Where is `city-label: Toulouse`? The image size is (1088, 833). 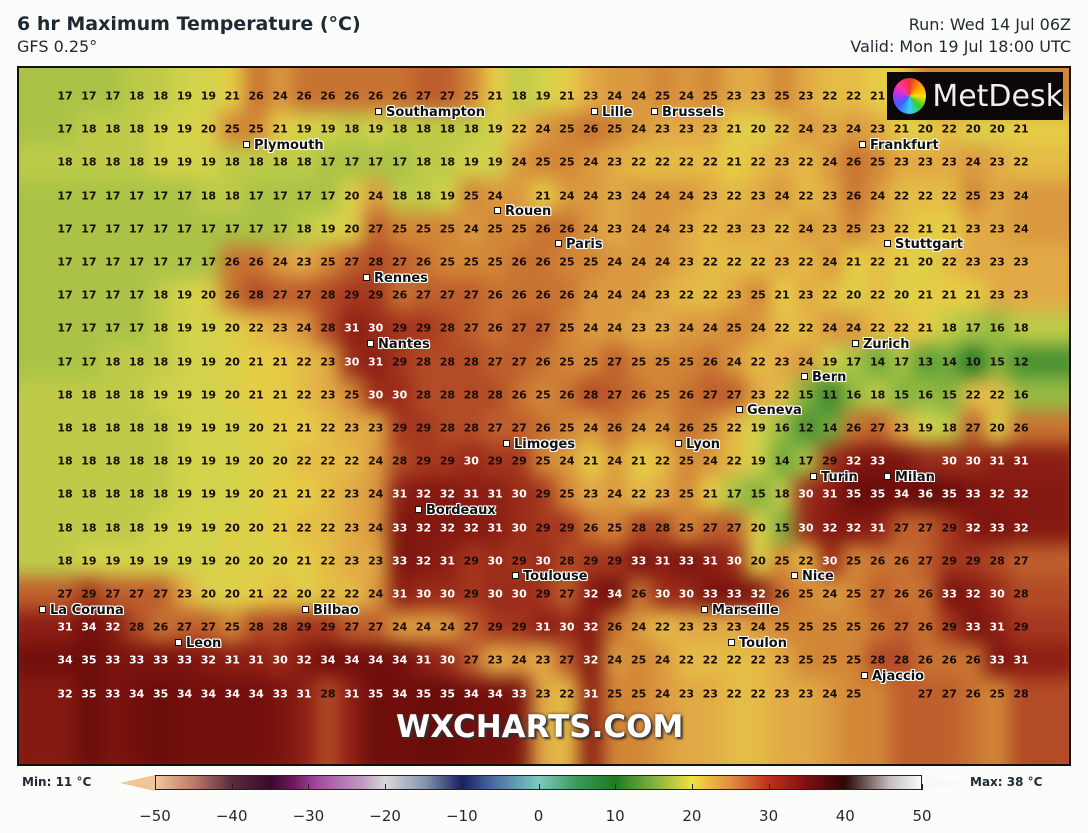 city-label: Toulouse is located at coordinates (550, 577).